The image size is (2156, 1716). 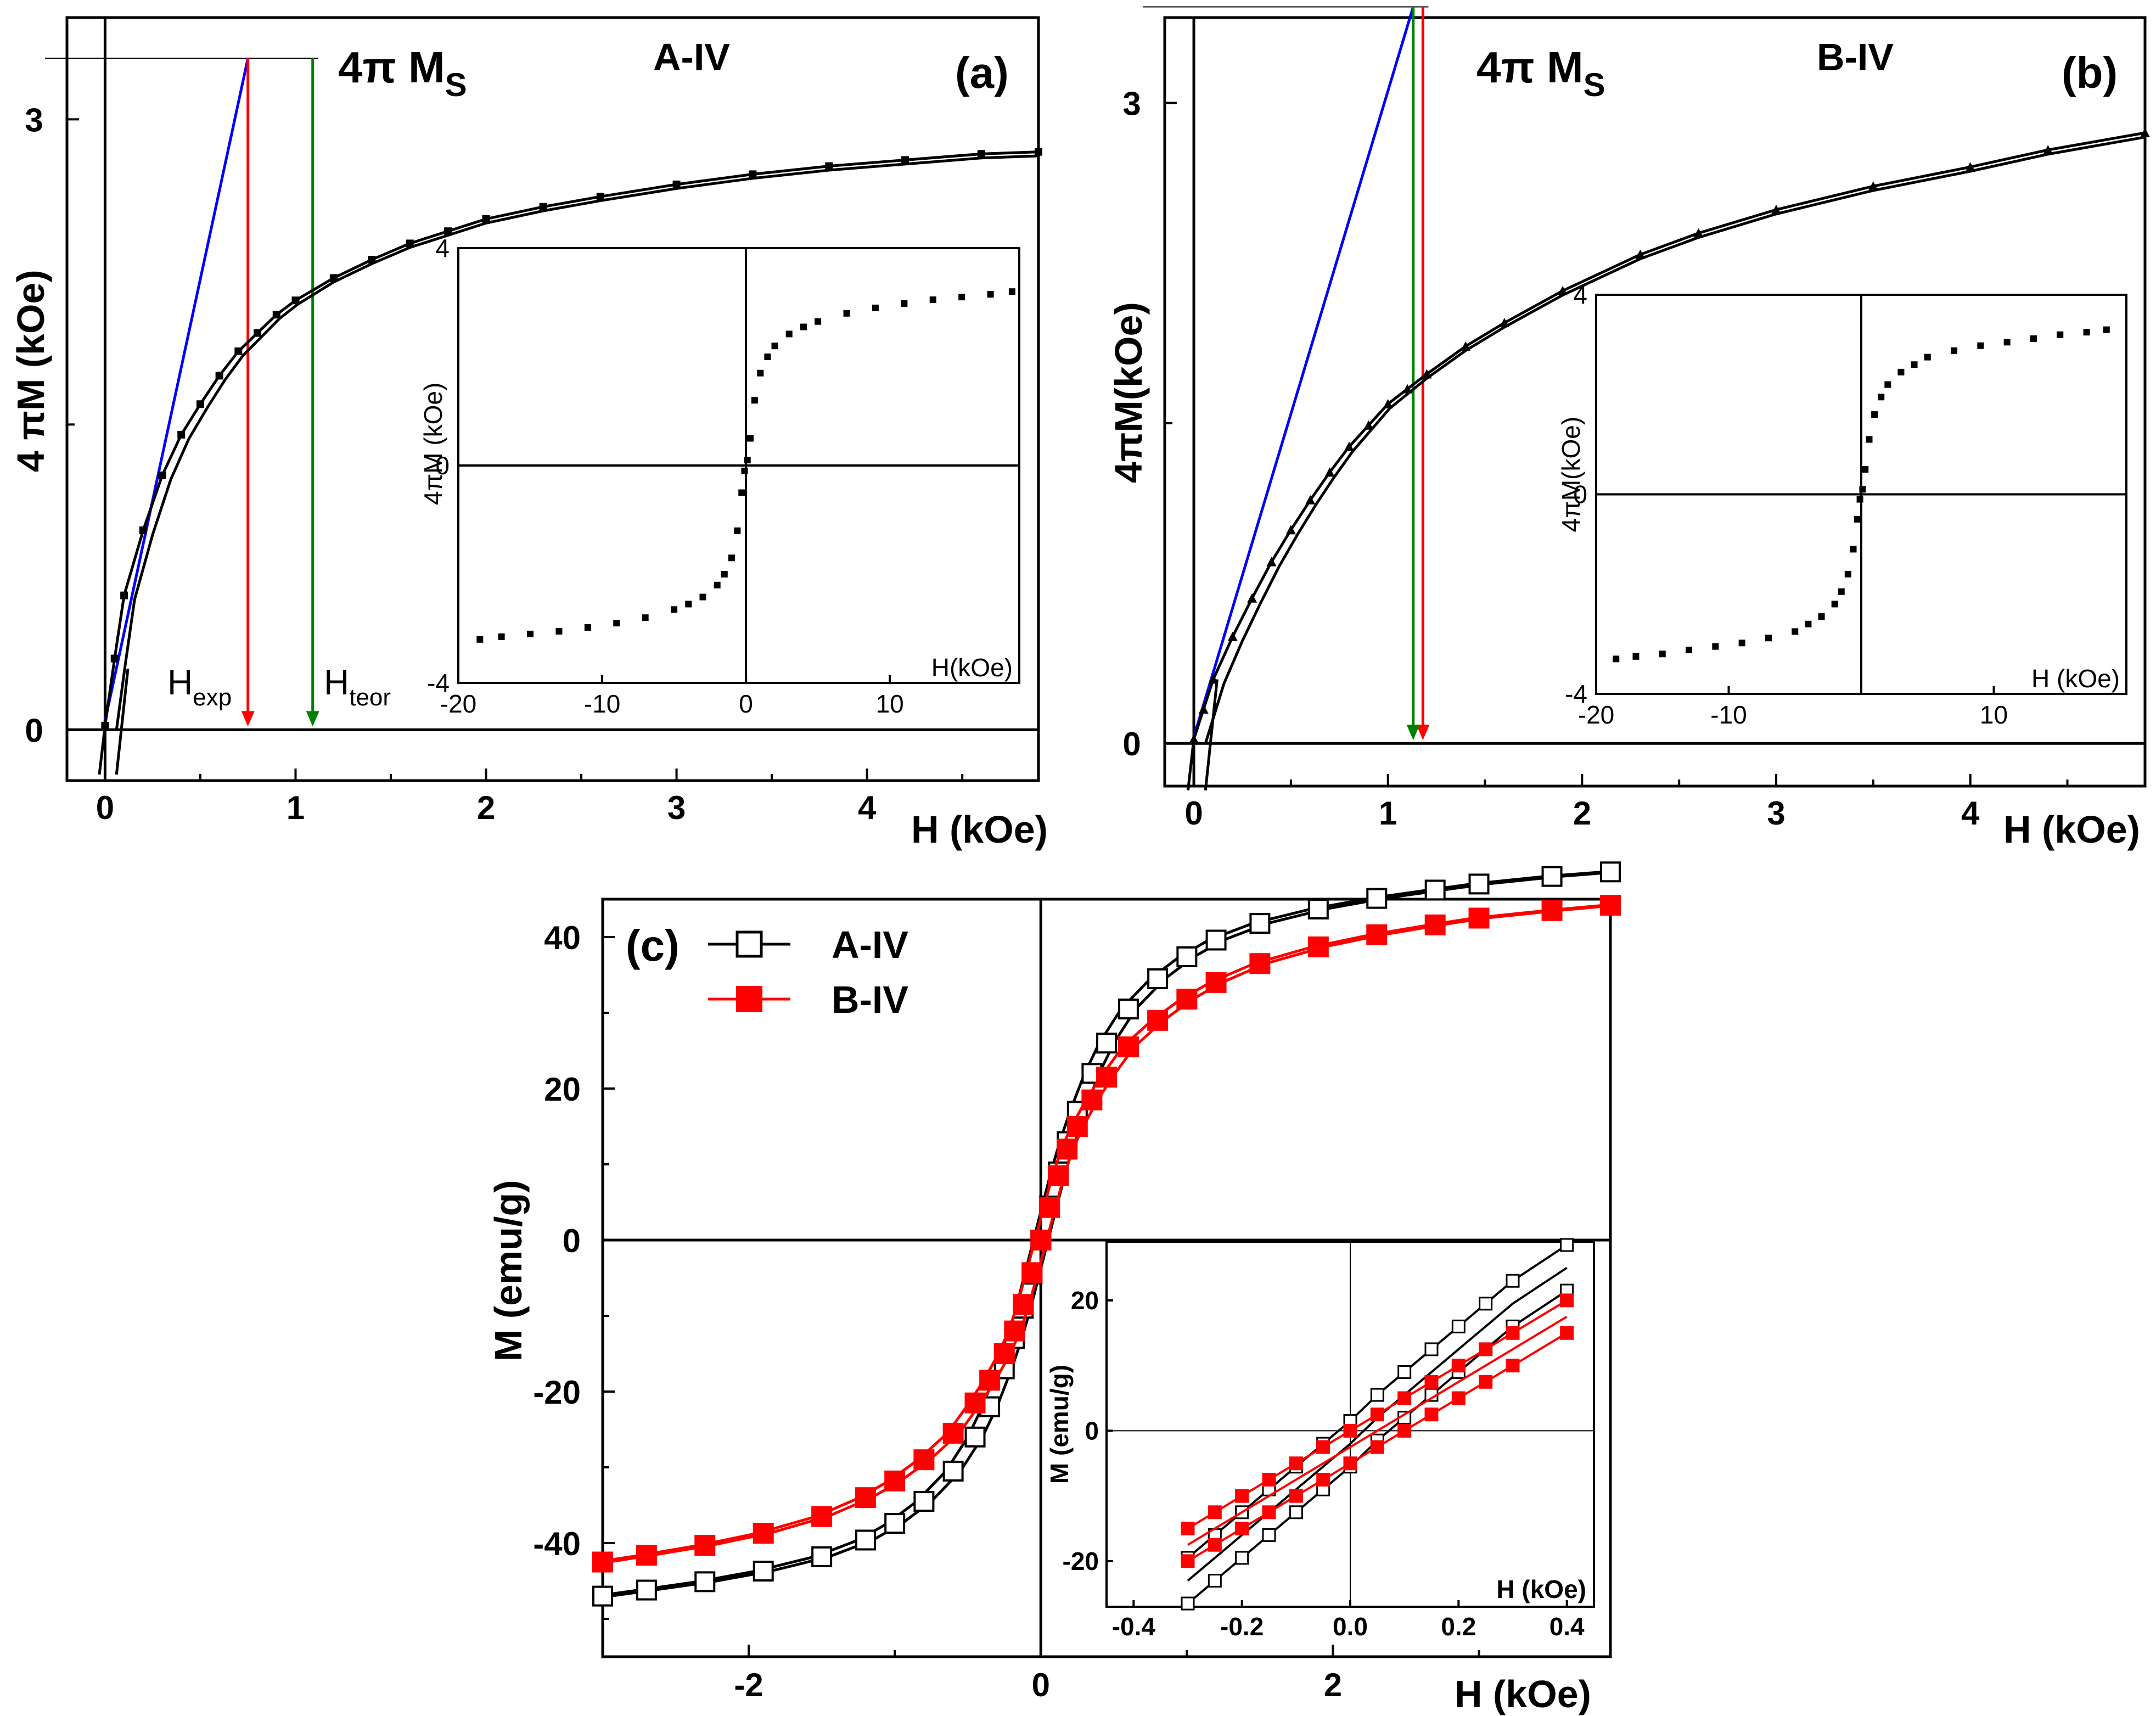 What do you see at coordinates (176, 394) in the screenshot?
I see `panel-a-tangent` at bounding box center [176, 394].